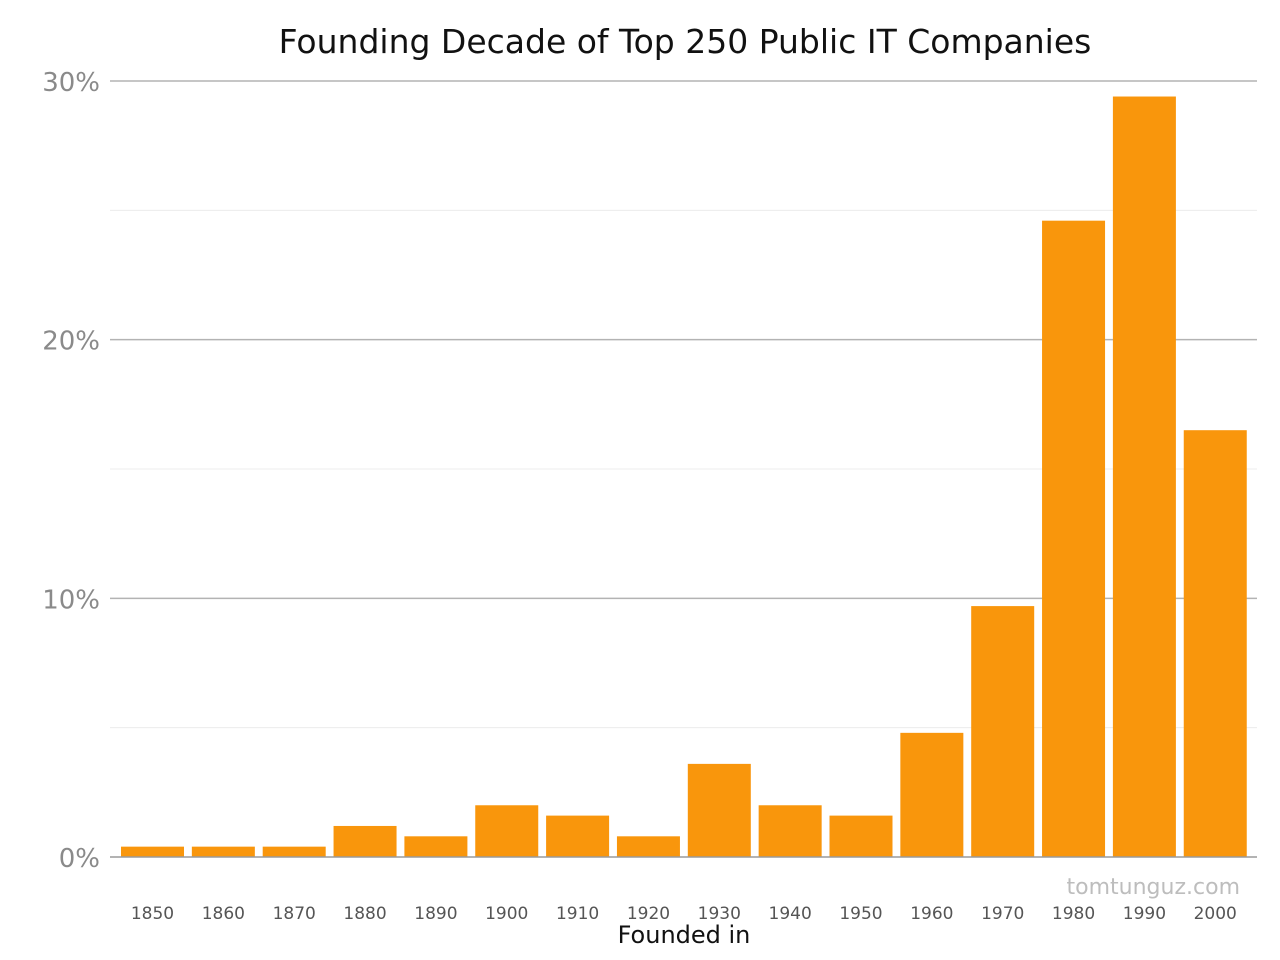 The image size is (1280, 960). What do you see at coordinates (577, 914) in the screenshot?
I see `x-tick-label: 1910` at bounding box center [577, 914].